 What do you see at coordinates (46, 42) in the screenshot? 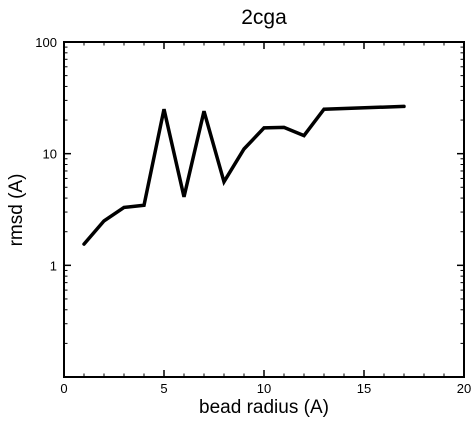
I see `y-tick-label: 100` at bounding box center [46, 42].